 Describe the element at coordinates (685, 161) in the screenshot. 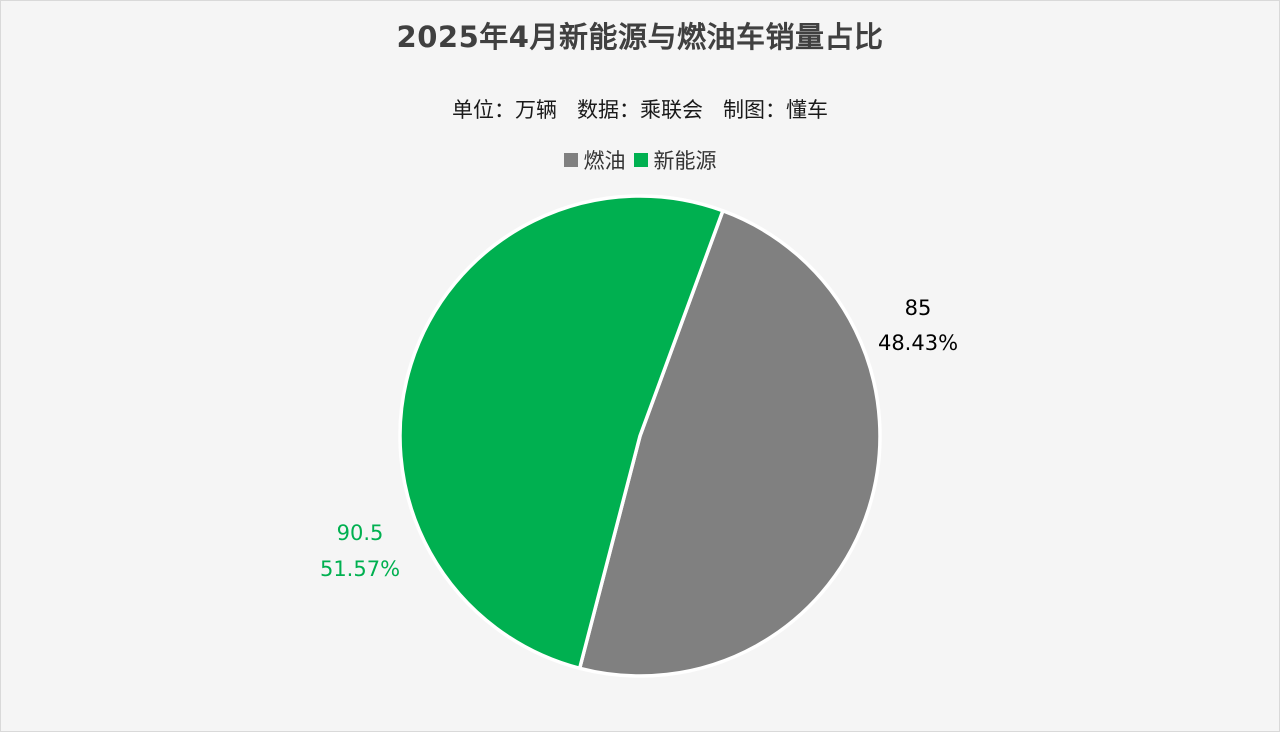

I see `legend-label-nev: 新能源` at that location.